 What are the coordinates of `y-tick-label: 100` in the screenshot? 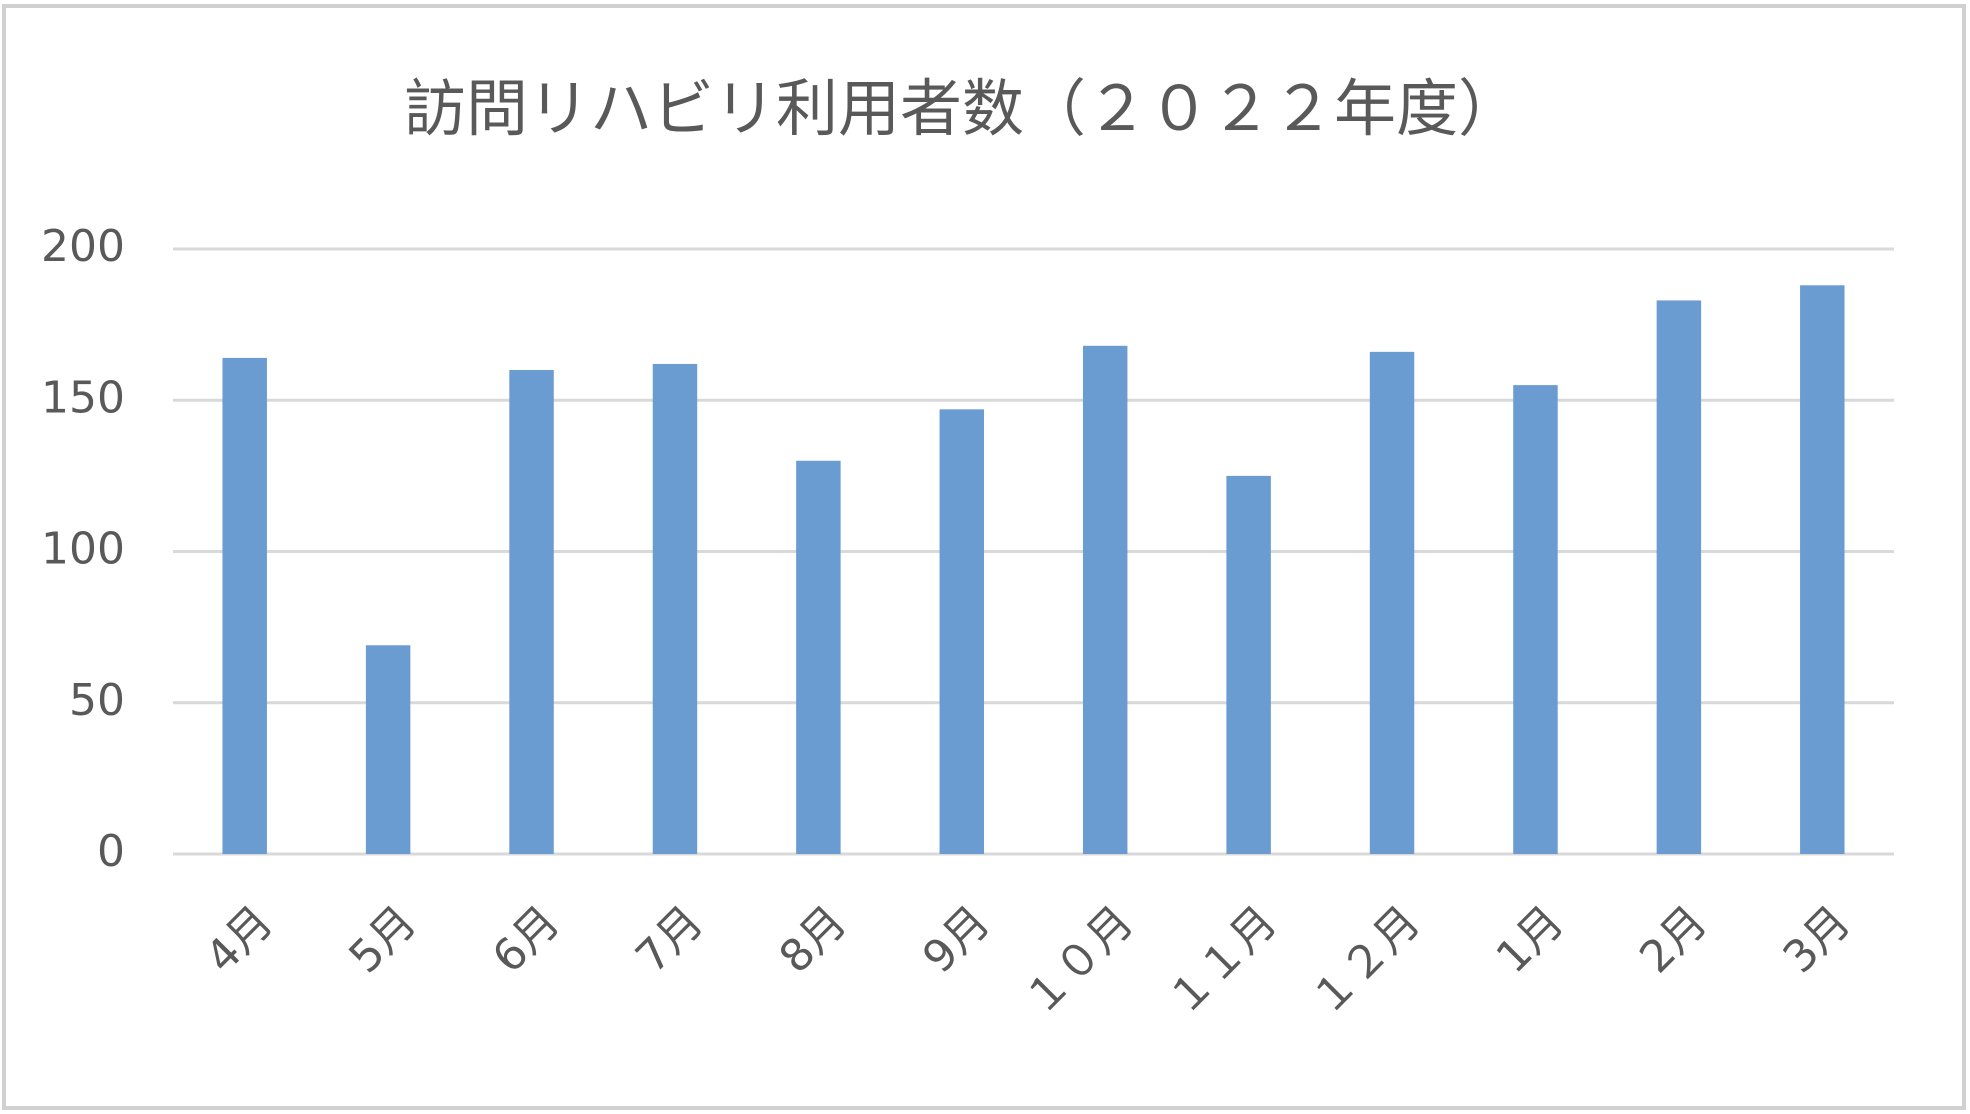 It's located at (83, 549).